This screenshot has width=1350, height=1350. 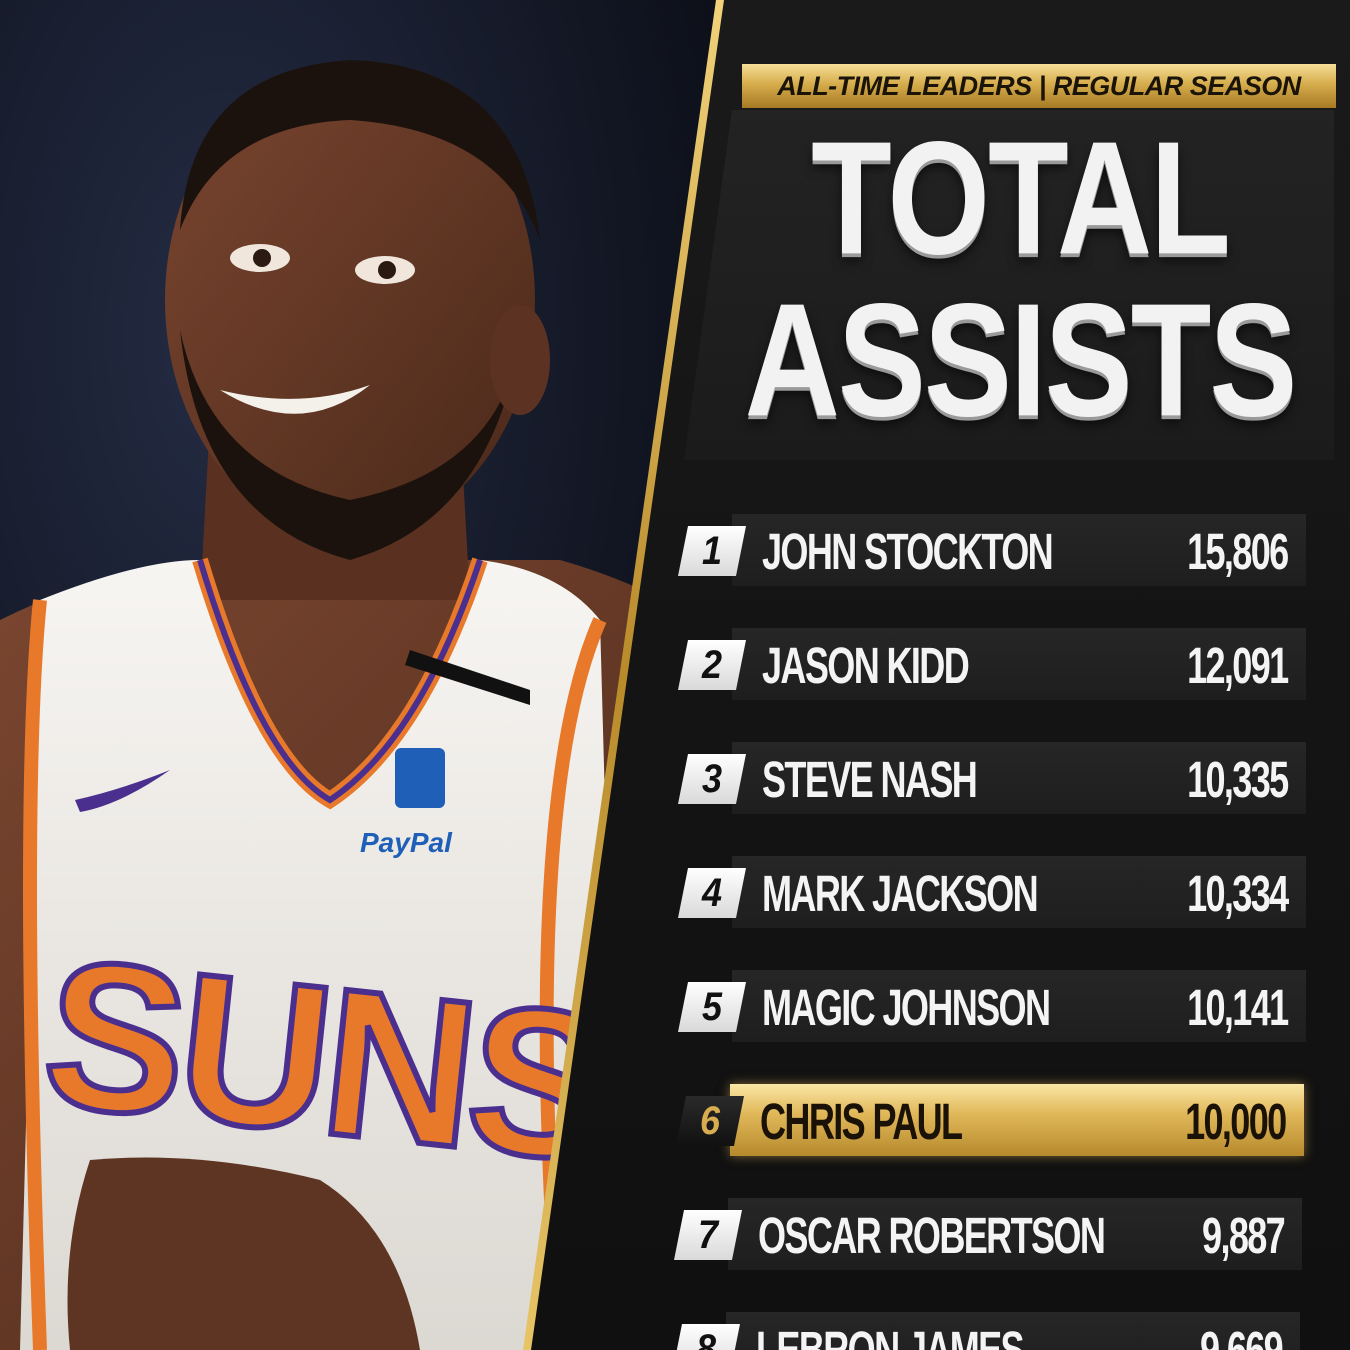 What do you see at coordinates (712, 1007) in the screenshot?
I see `rank-badge: 5` at bounding box center [712, 1007].